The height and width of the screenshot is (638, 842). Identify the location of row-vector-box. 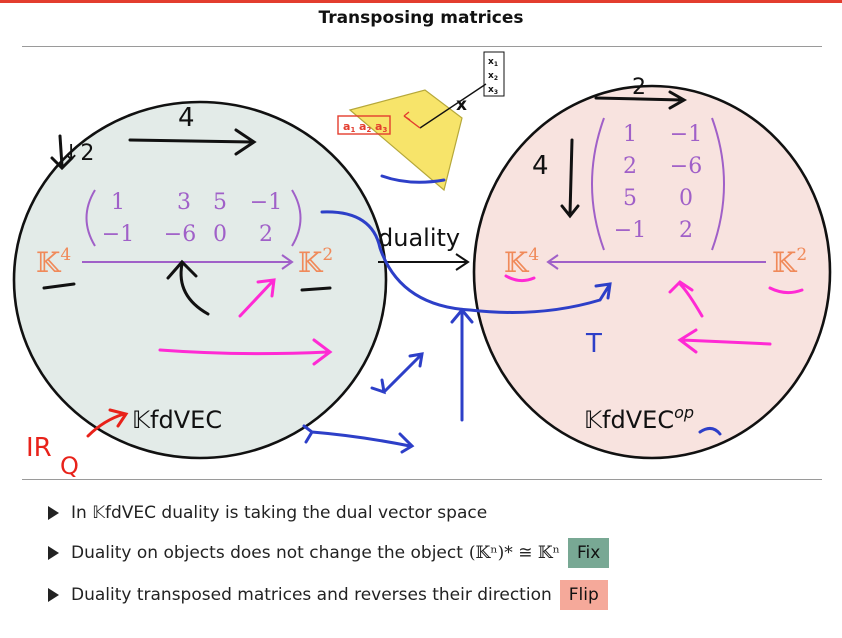
(364, 125).